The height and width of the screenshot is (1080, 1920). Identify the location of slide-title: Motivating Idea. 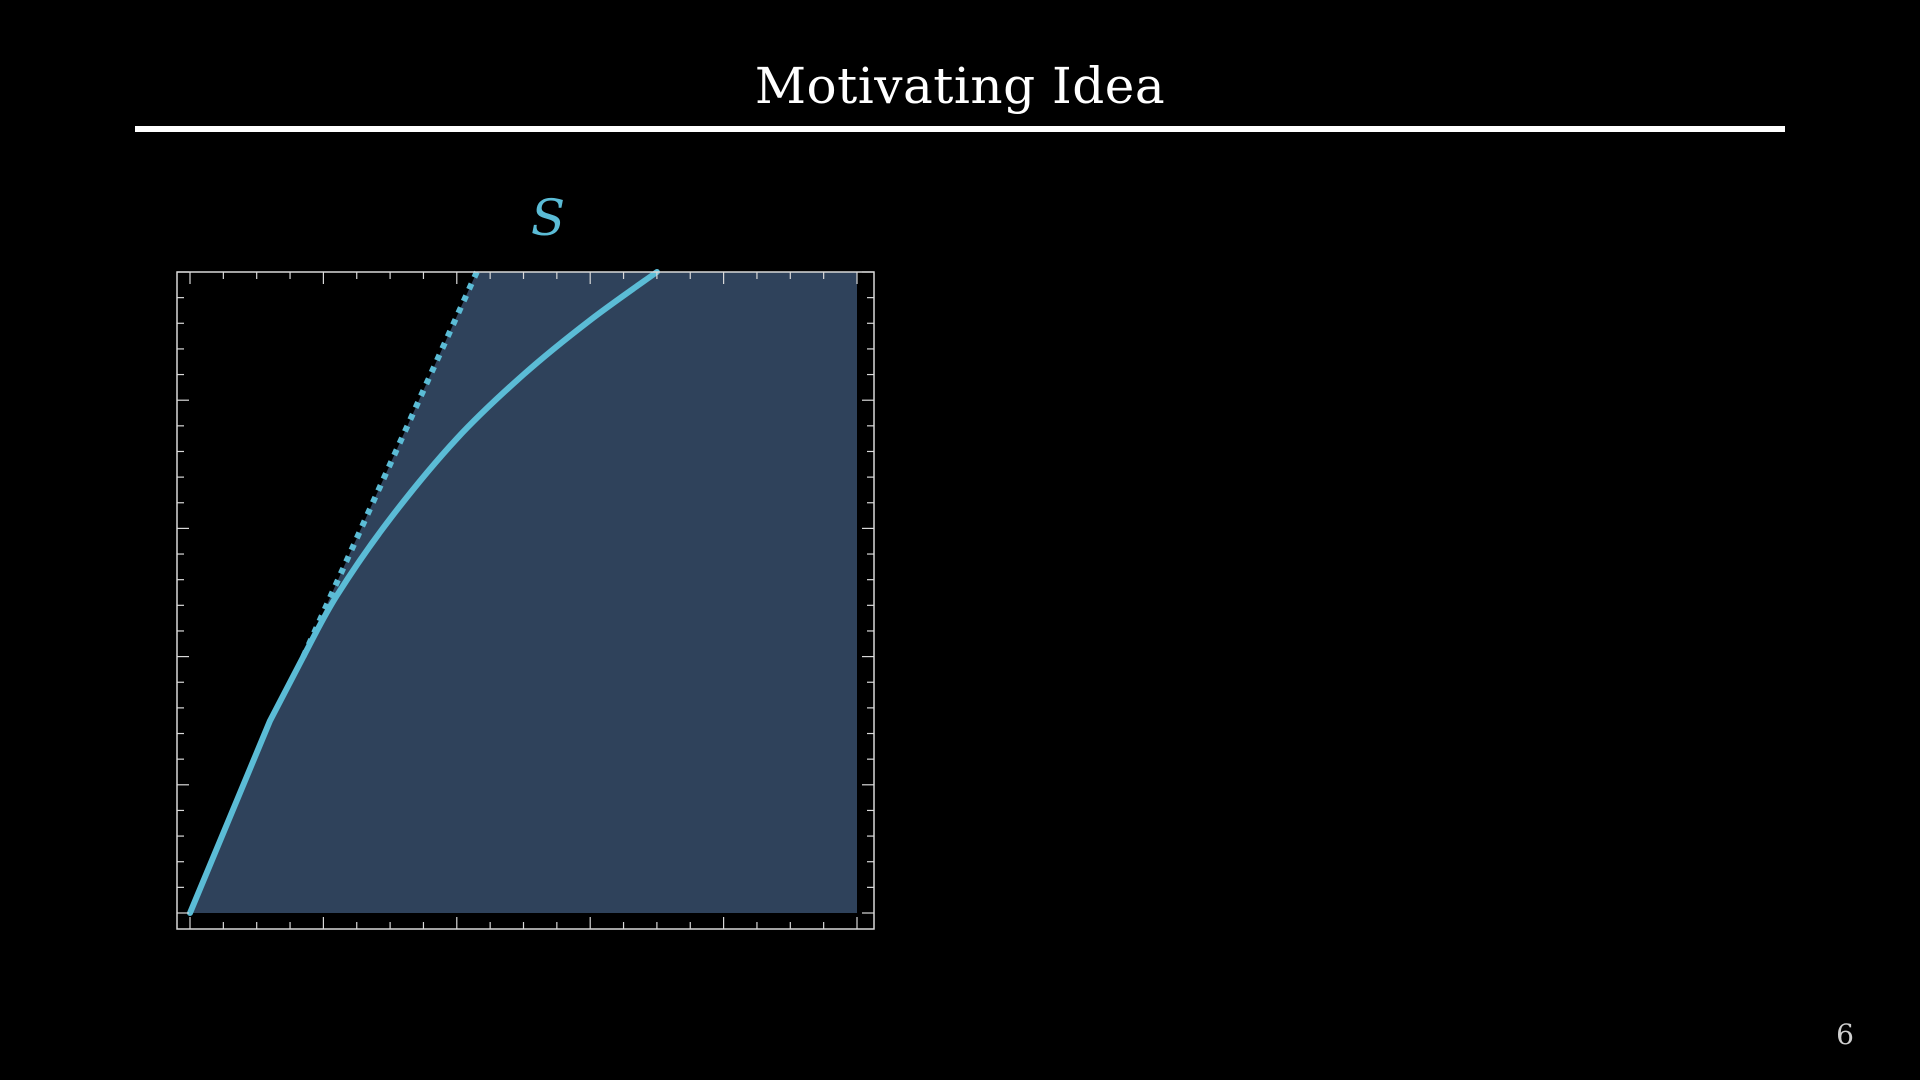
(960, 86).